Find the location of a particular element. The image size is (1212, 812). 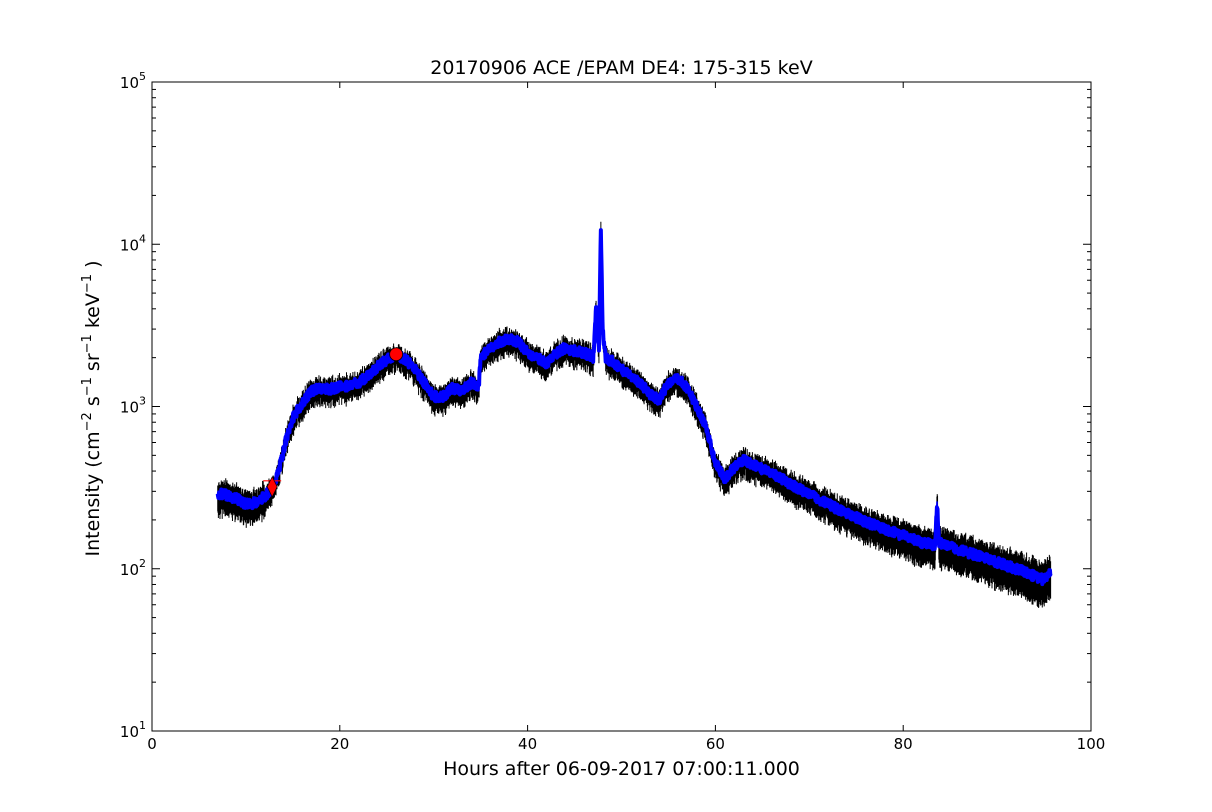

x-tick-label: 20 is located at coordinates (339, 744).